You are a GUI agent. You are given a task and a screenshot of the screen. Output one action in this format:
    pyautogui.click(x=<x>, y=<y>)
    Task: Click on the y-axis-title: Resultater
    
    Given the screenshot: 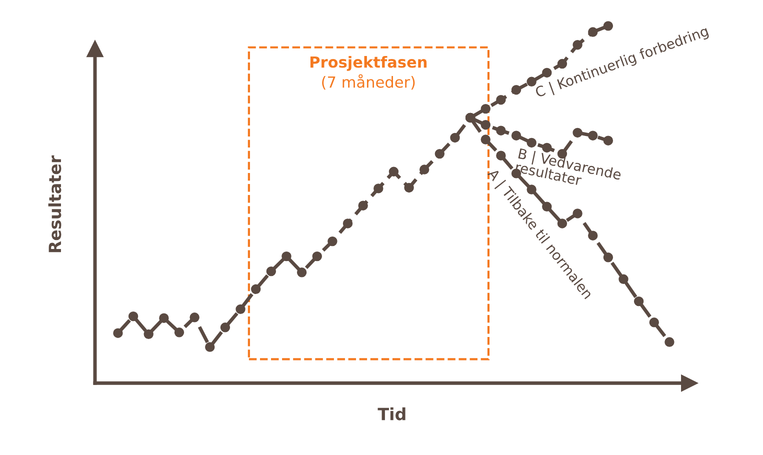 What is the action you would take?
    pyautogui.click(x=55, y=203)
    